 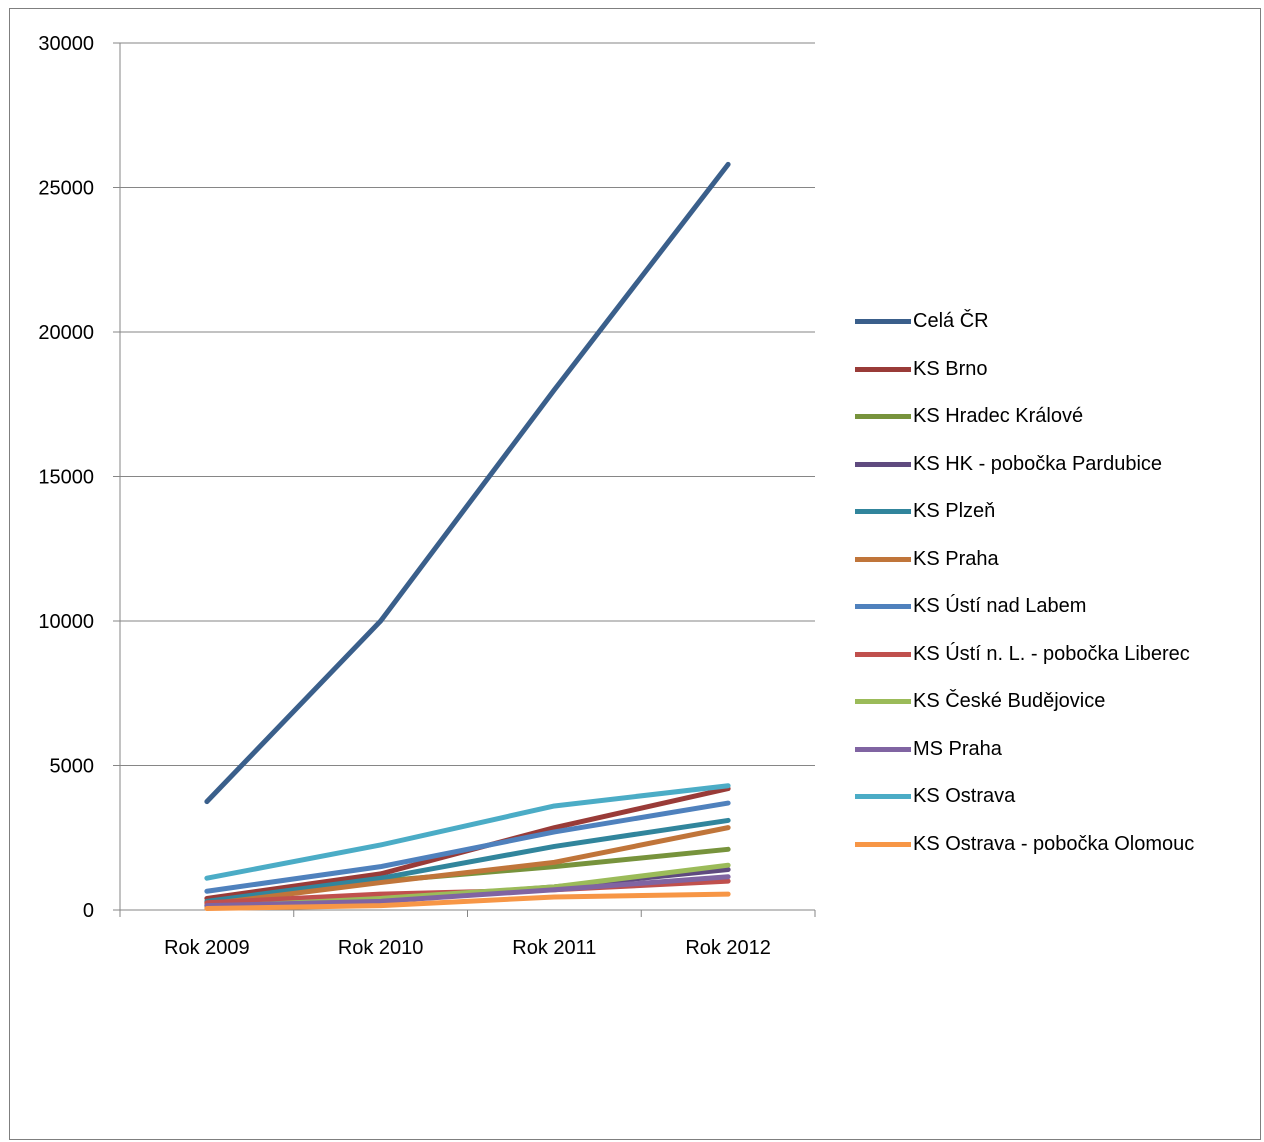 I want to click on legend-item: Celá ČR, so click(x=1024, y=322).